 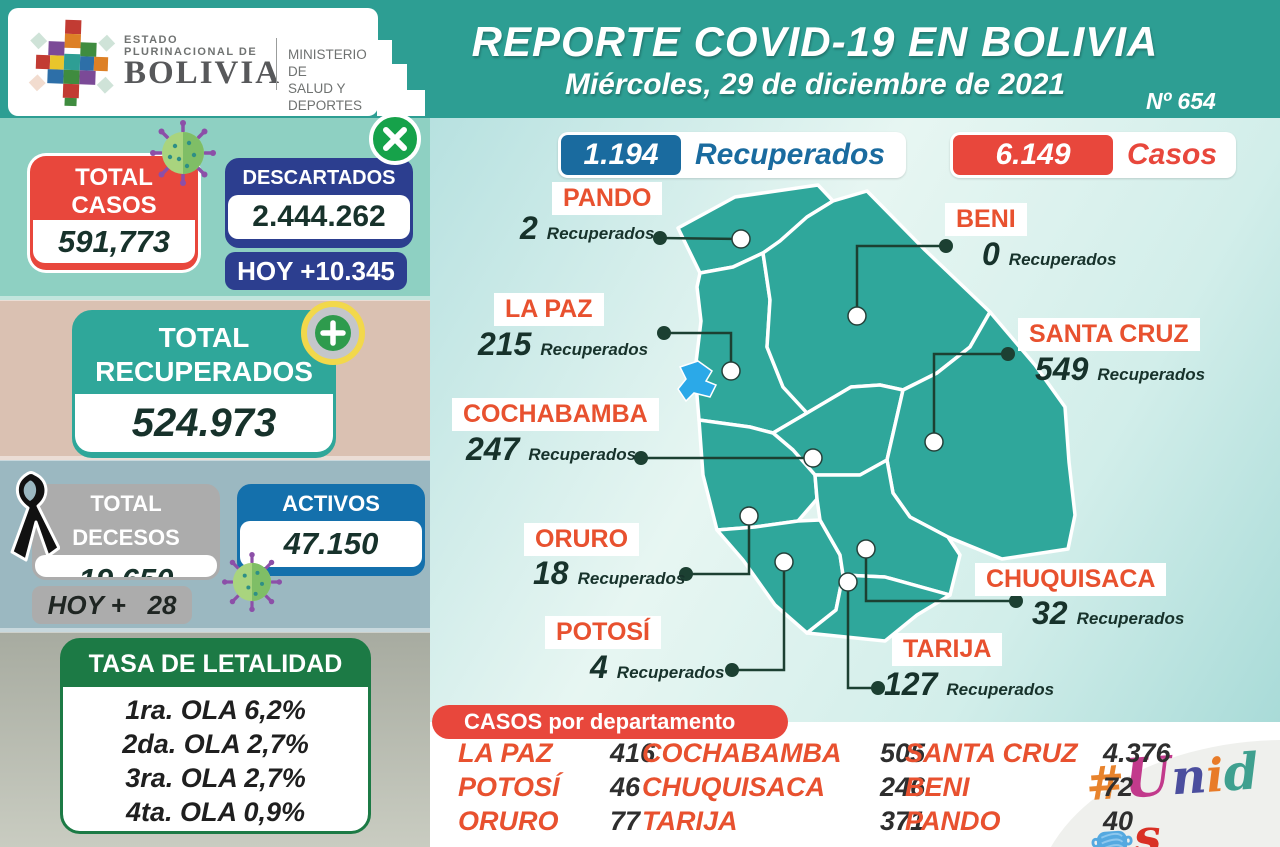 I want to click on letalidad-row: 4ta. OLA 0,9%, so click(x=215, y=812).